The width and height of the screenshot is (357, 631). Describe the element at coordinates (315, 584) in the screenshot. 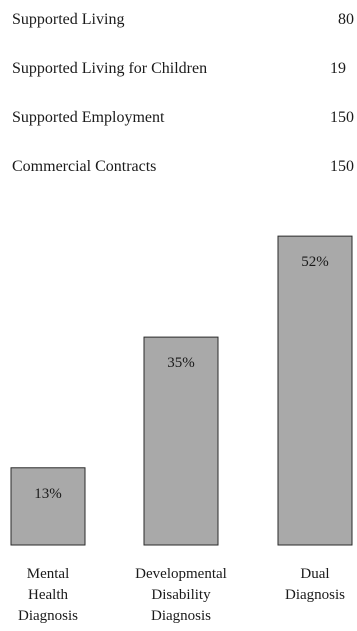

I see `category-label: Dual Diagnosis` at that location.